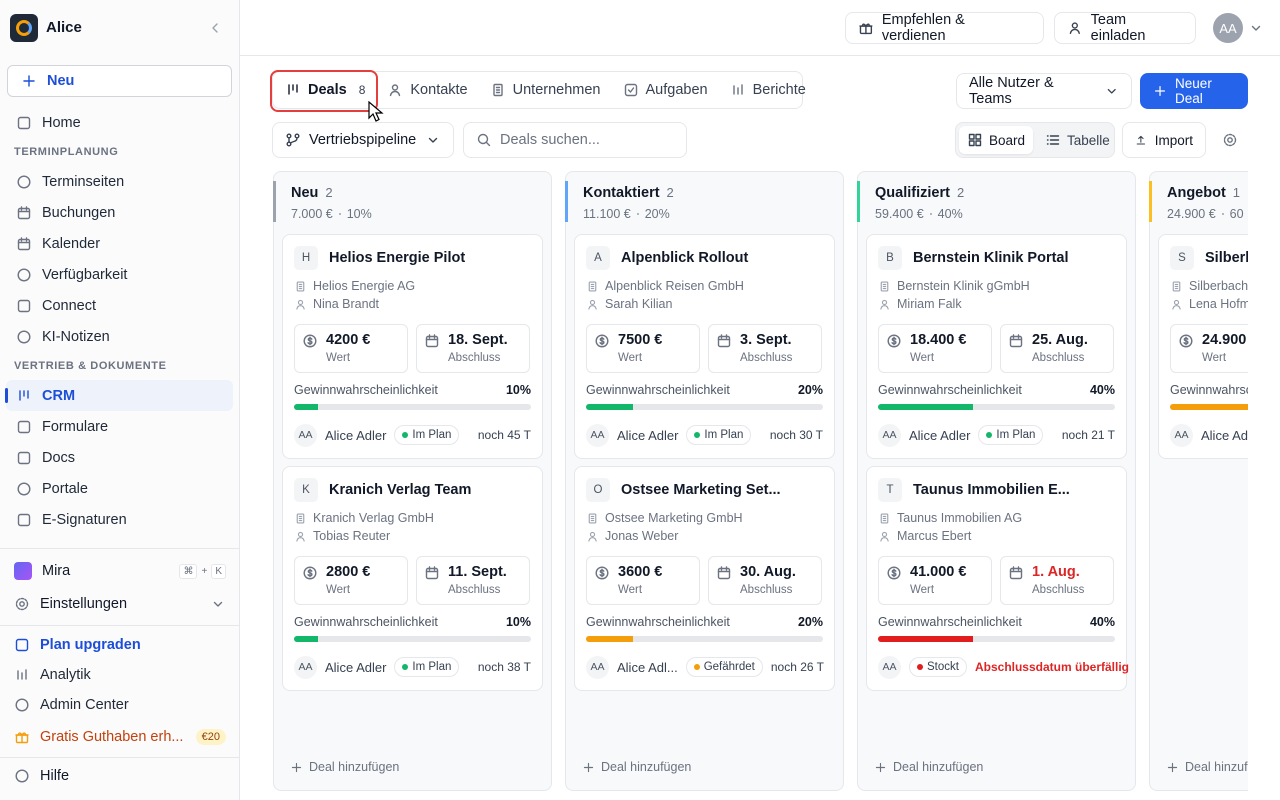 This screenshot has height=800, width=1280. What do you see at coordinates (120, 675) in the screenshot?
I see `nav-item: Analytik` at bounding box center [120, 675].